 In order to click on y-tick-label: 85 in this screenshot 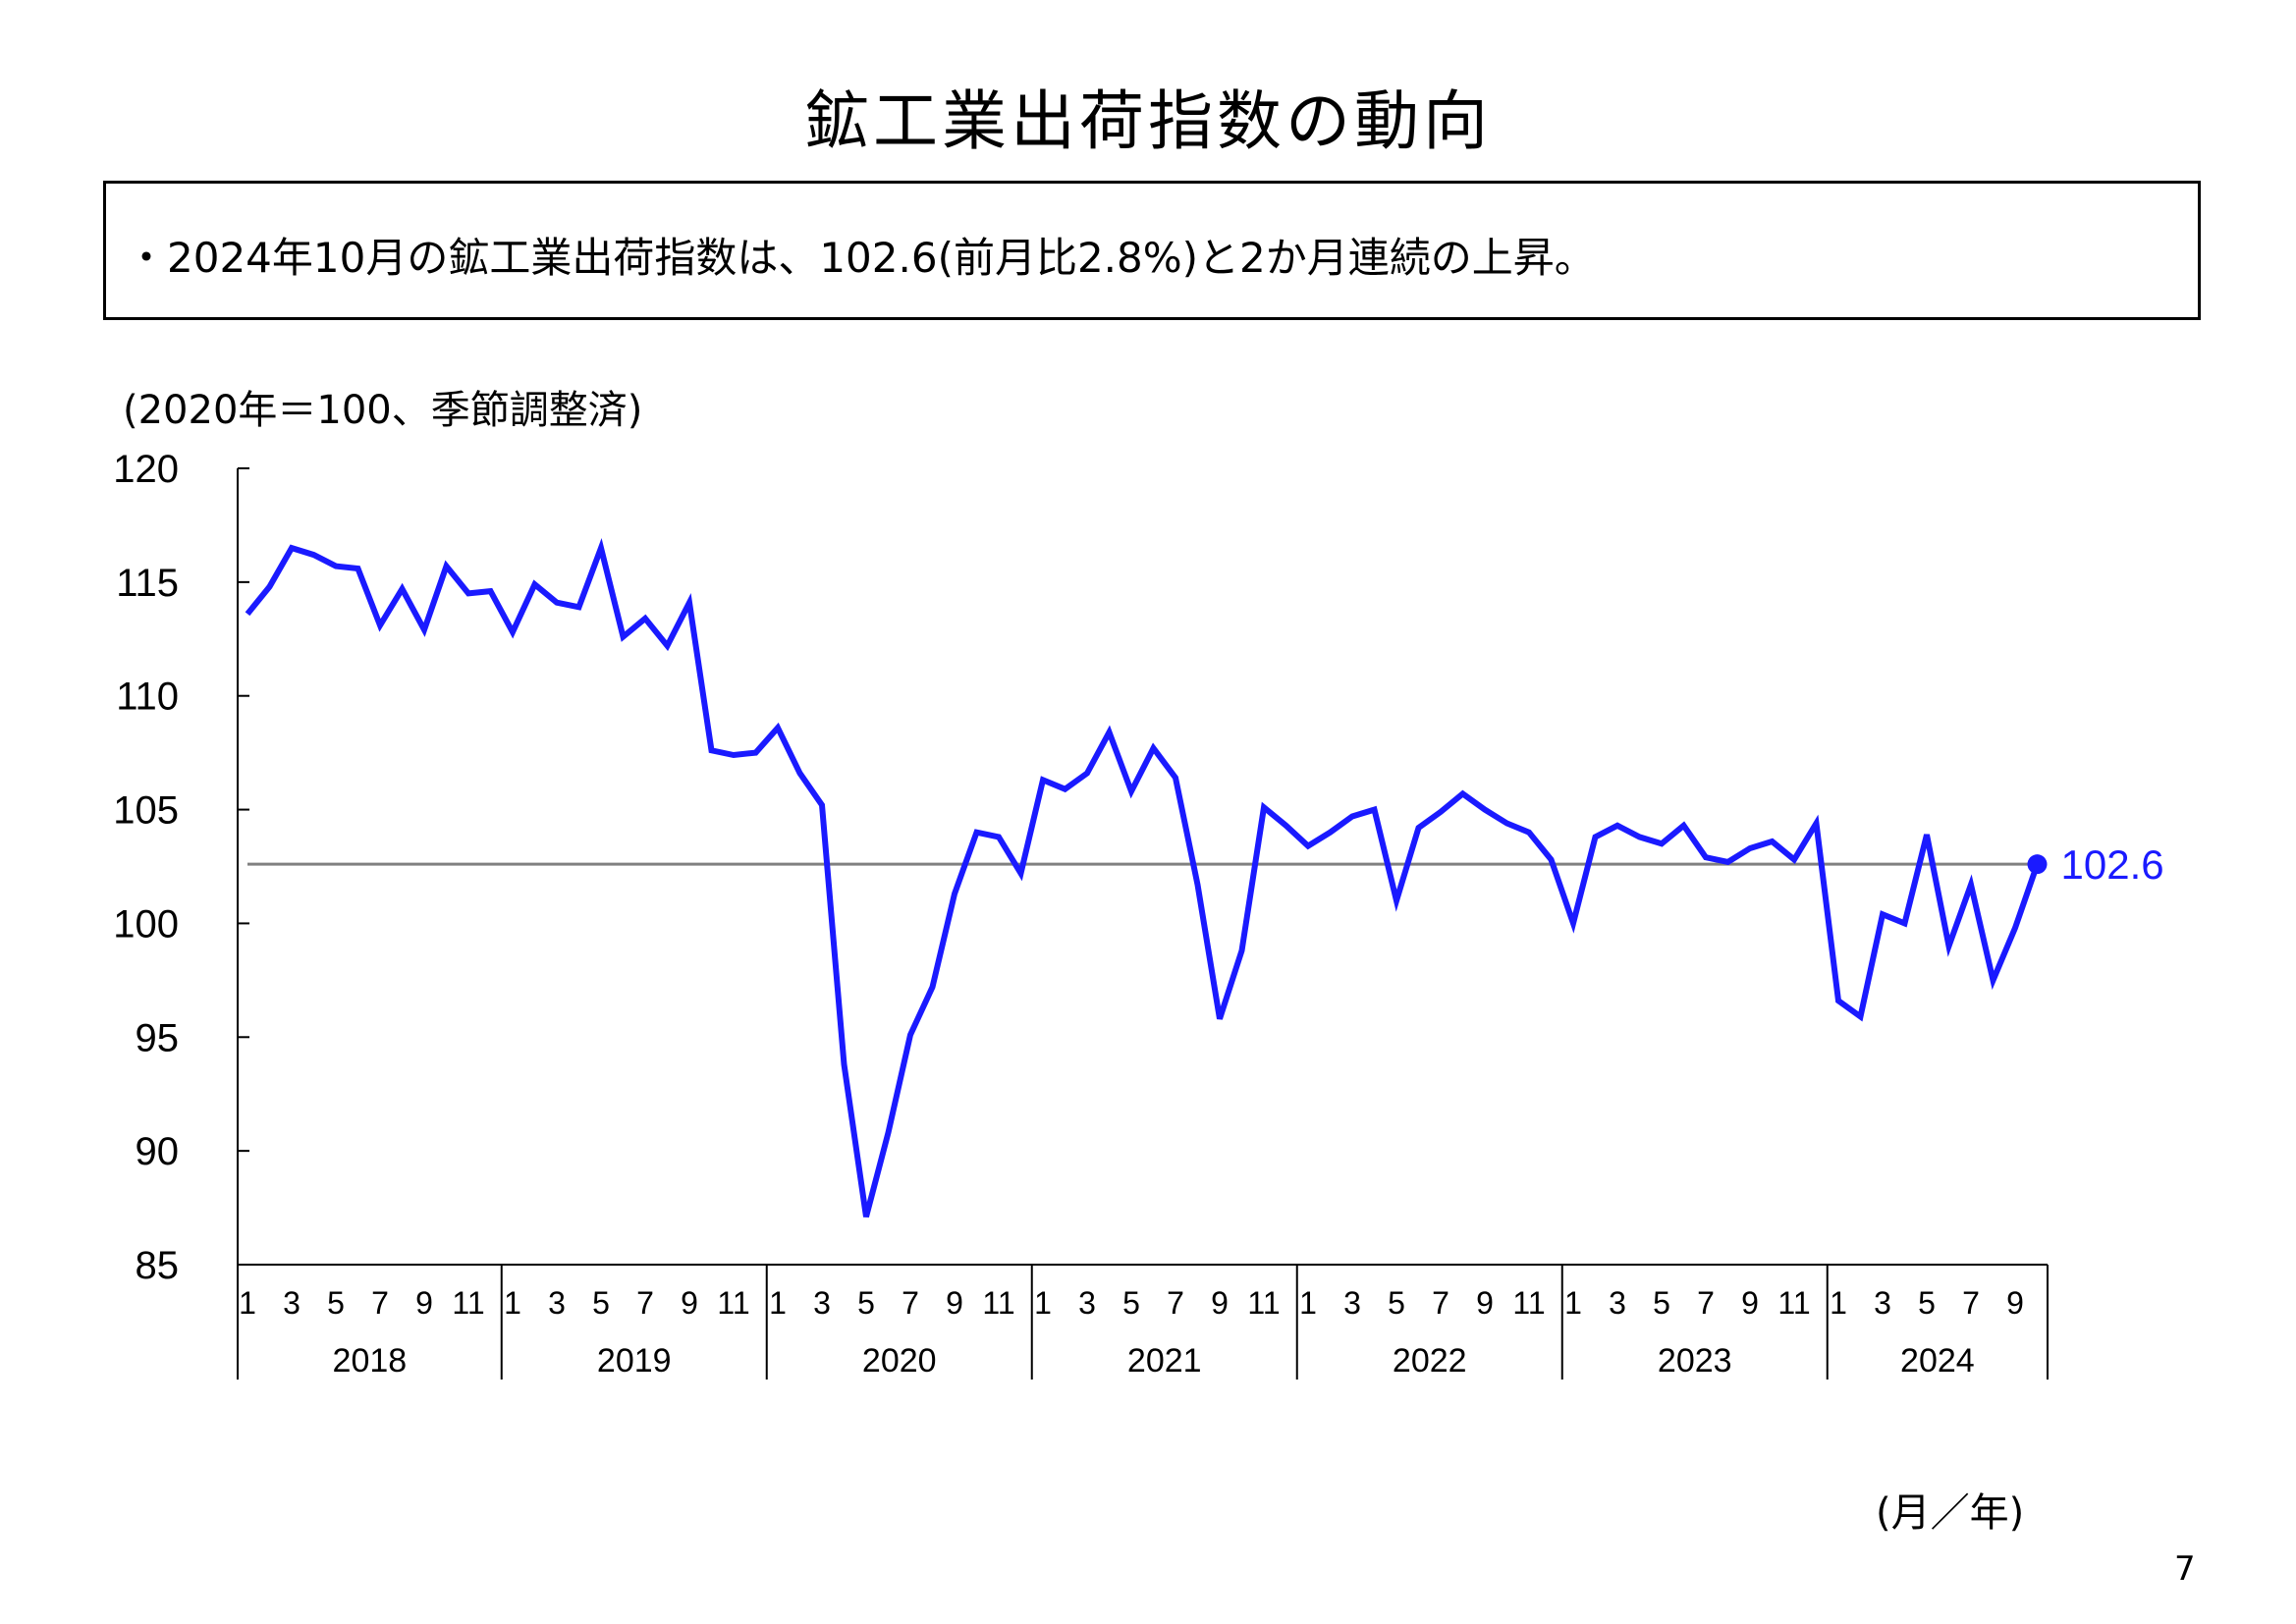, I will do `click(158, 1265)`.